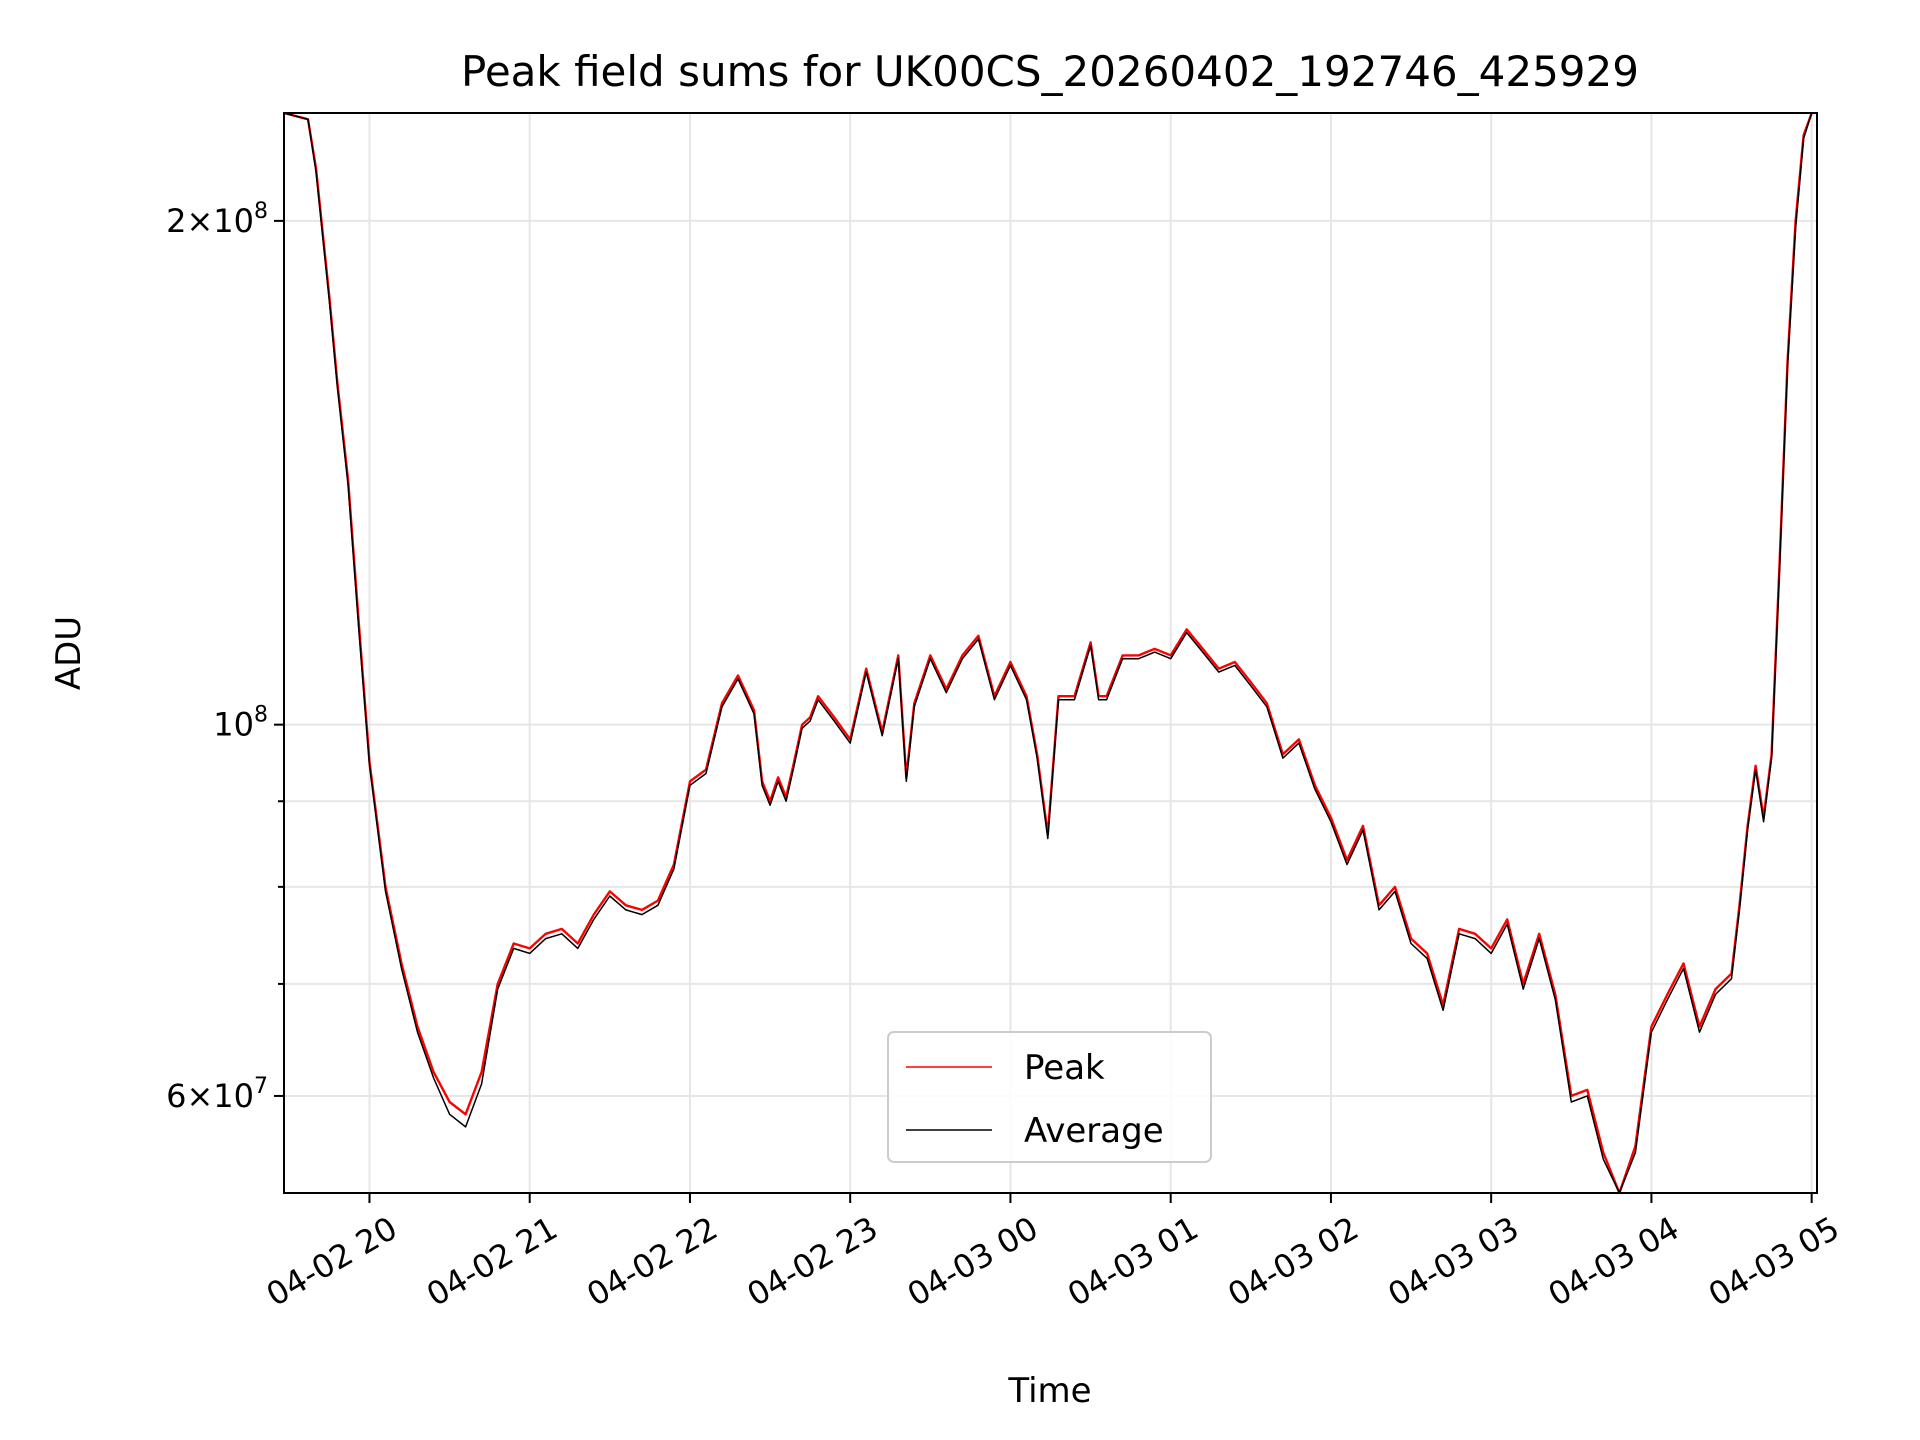 Image resolution: width=1920 pixels, height=1440 pixels. What do you see at coordinates (1614, 1261) in the screenshot?
I see `x-tick-label: 04-03 04` at bounding box center [1614, 1261].